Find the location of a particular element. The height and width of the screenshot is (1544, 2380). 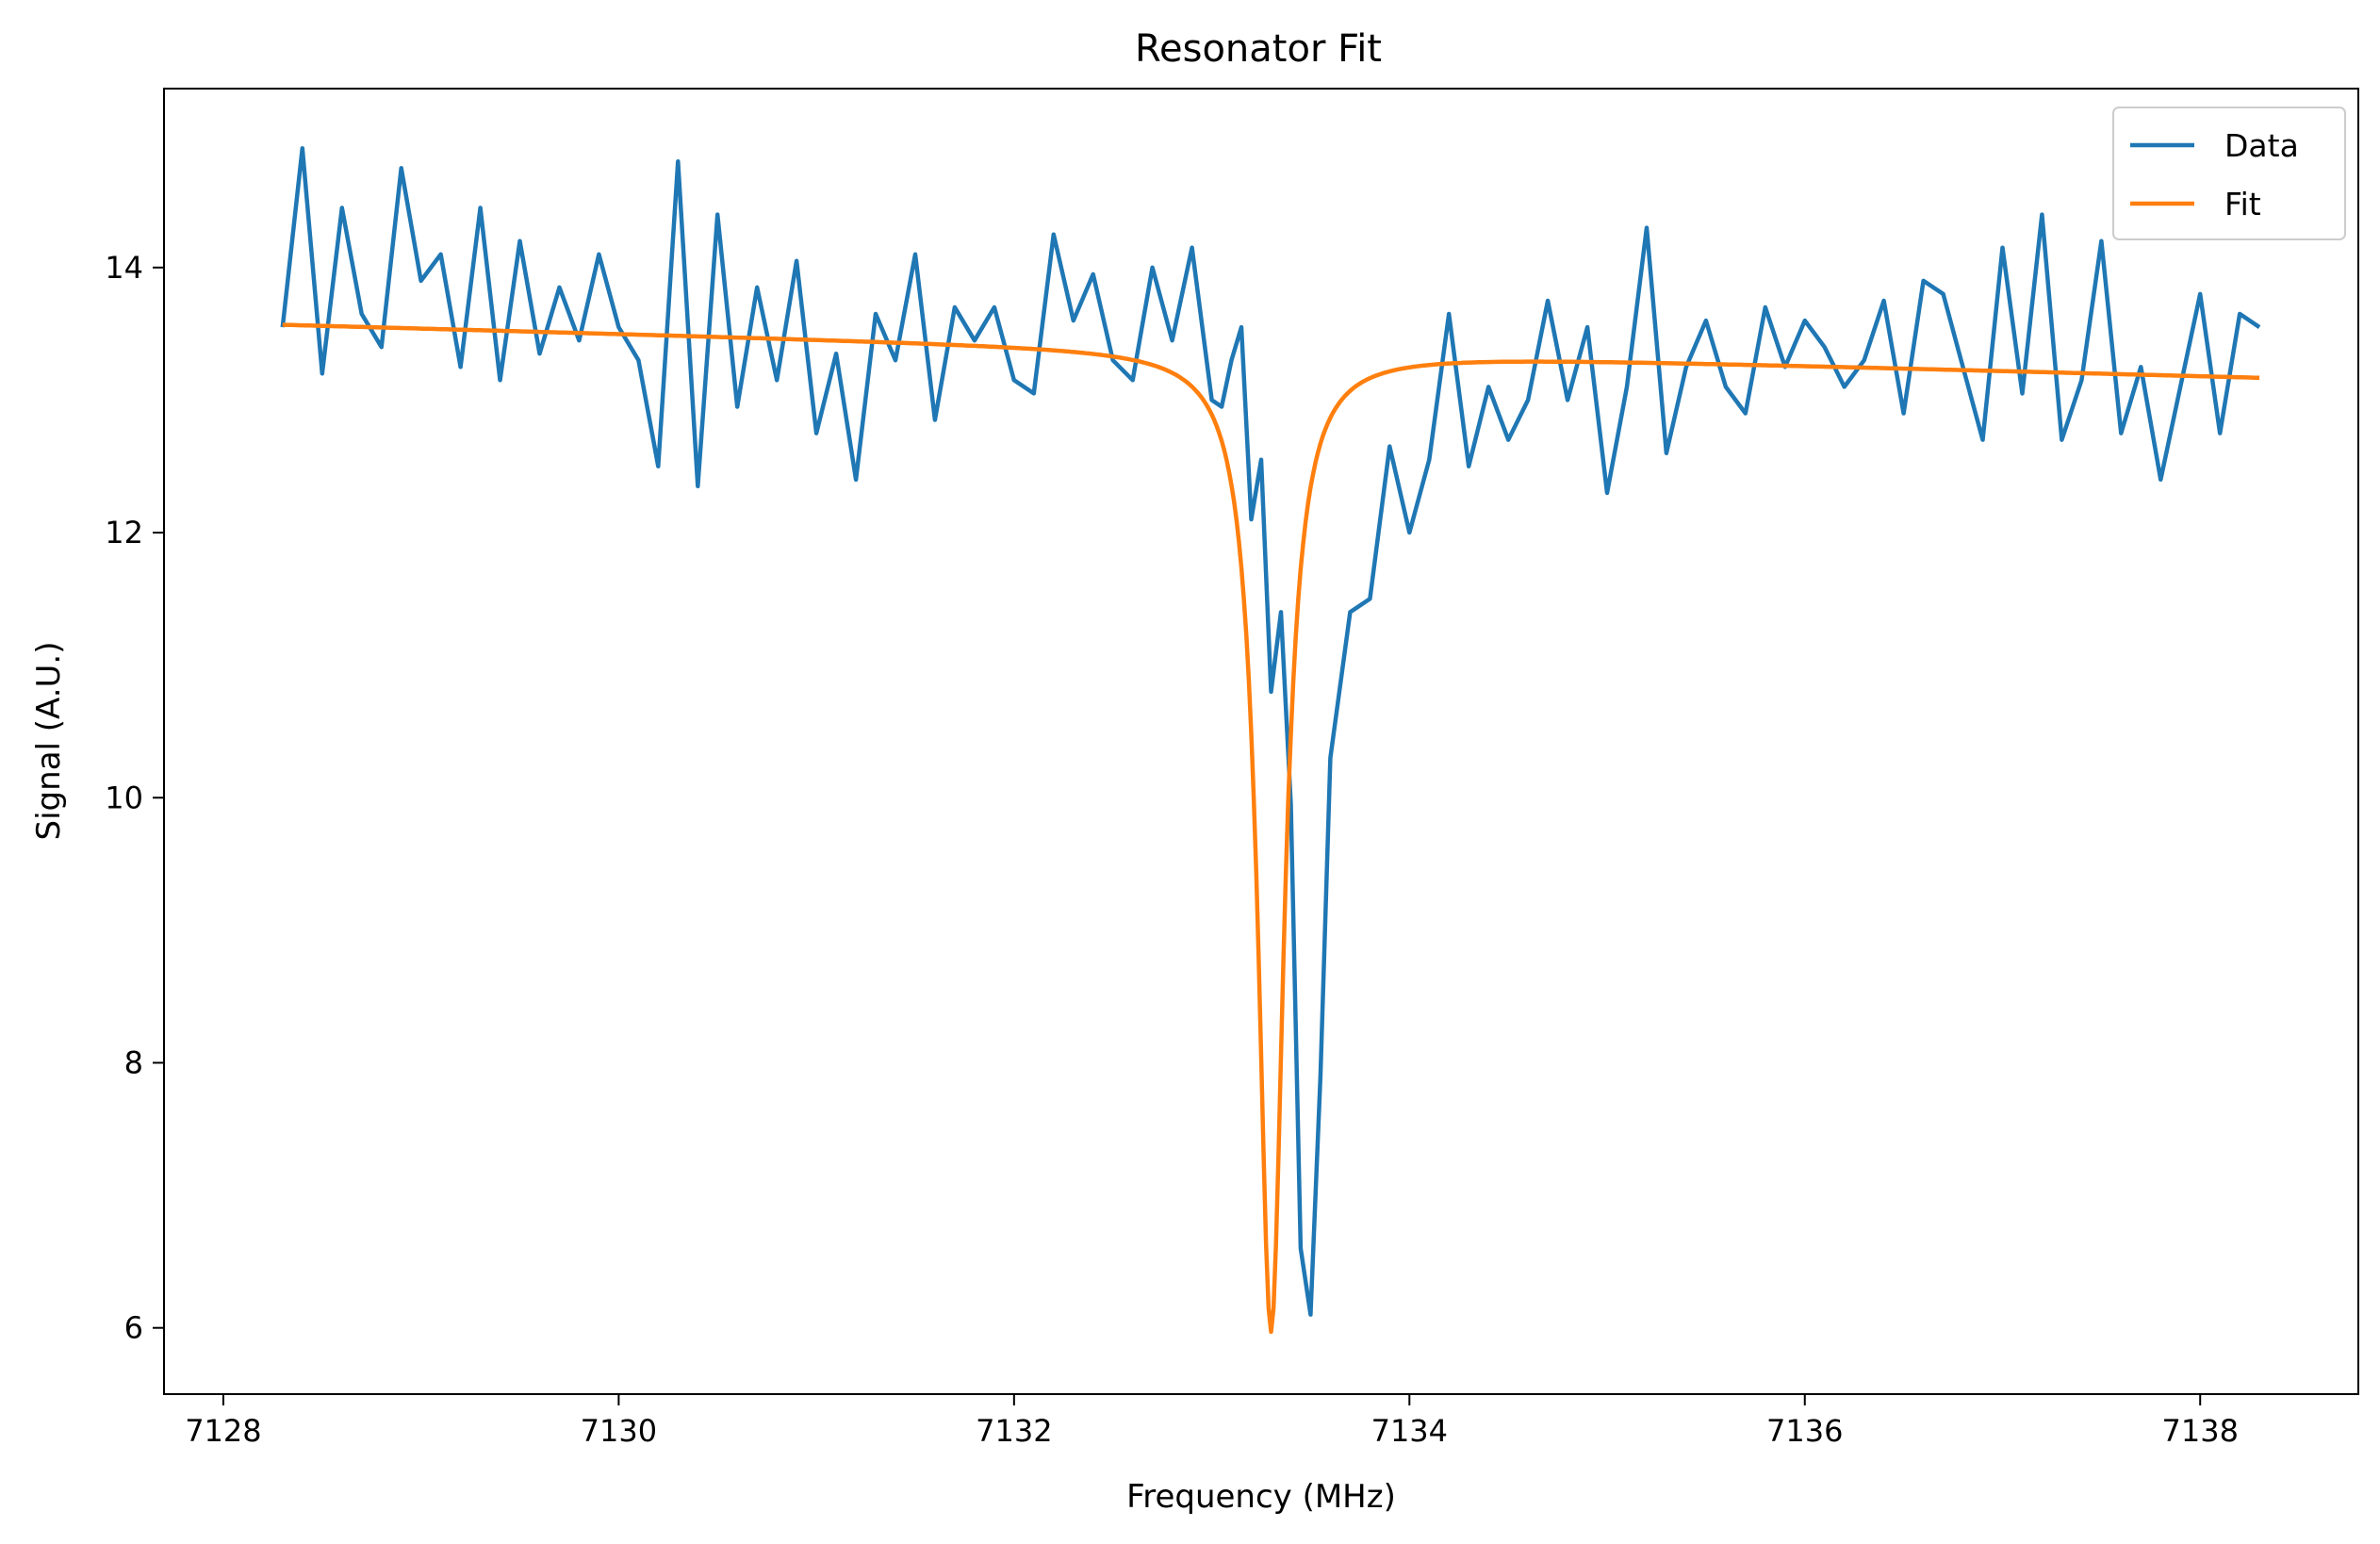

chart-title: Resonator Fit is located at coordinates (1258, 49).